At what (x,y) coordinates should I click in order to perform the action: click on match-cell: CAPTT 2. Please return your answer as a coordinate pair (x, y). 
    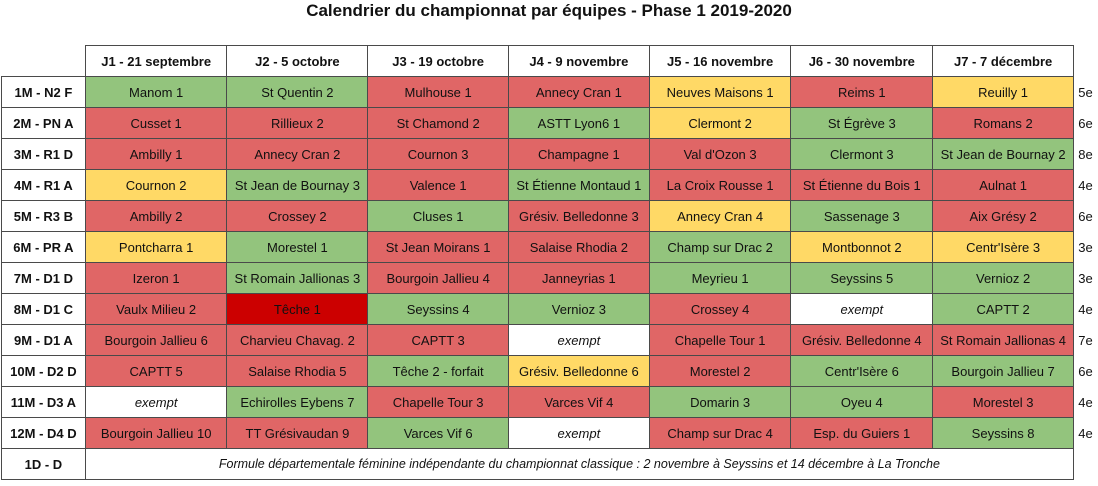
    Looking at the image, I should click on (1003, 309).